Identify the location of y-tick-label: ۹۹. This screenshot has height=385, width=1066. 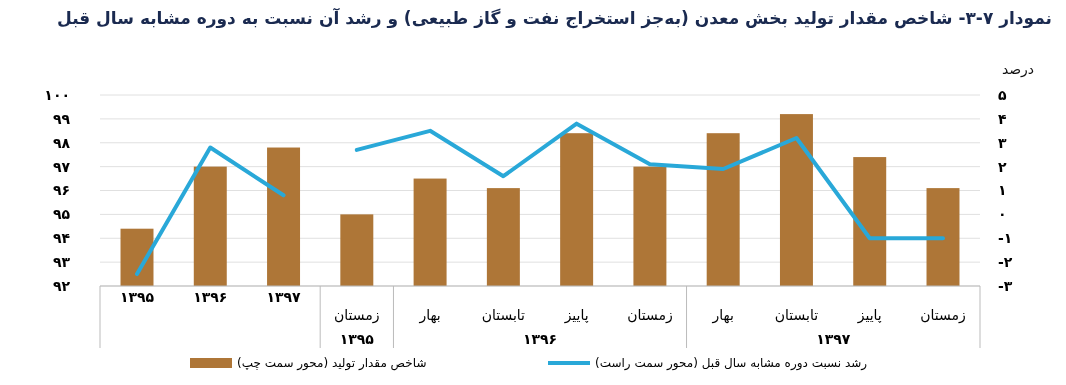
(61, 118).